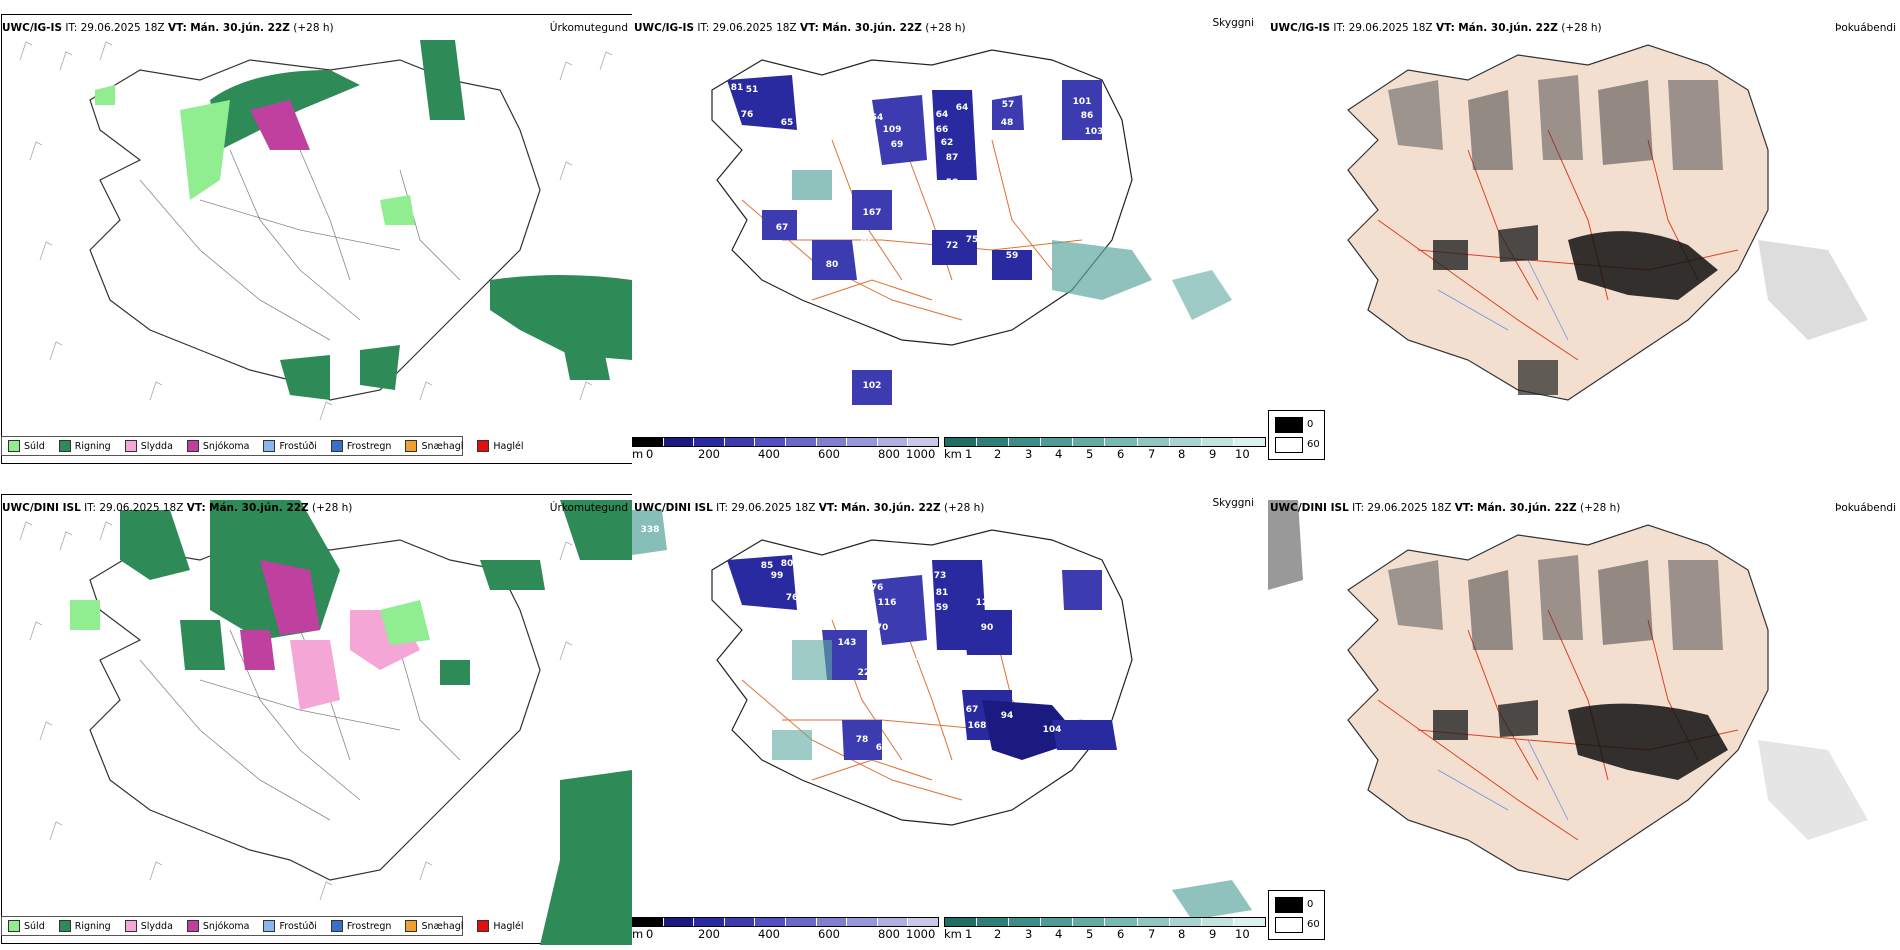  I want to click on cb-label: 116, so click(887, 603).